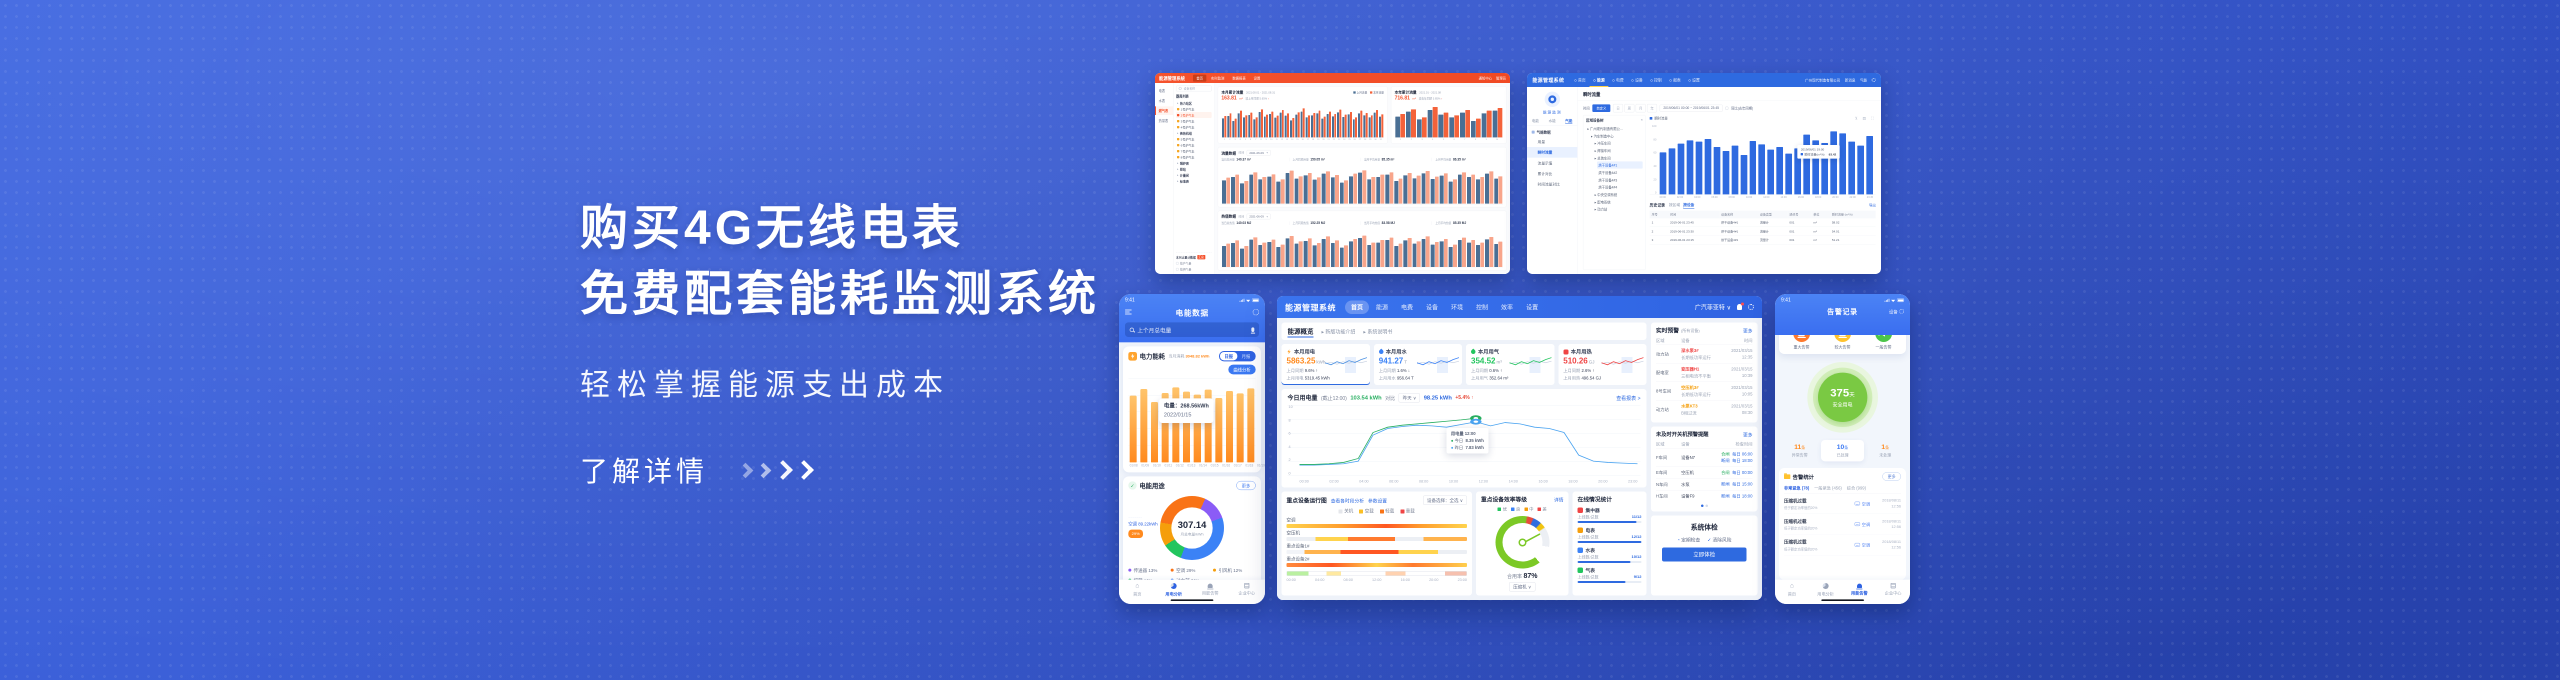 This screenshot has height=680, width=2560. What do you see at coordinates (1535, 120) in the screenshot?
I see `energy-tab: 电能` at bounding box center [1535, 120].